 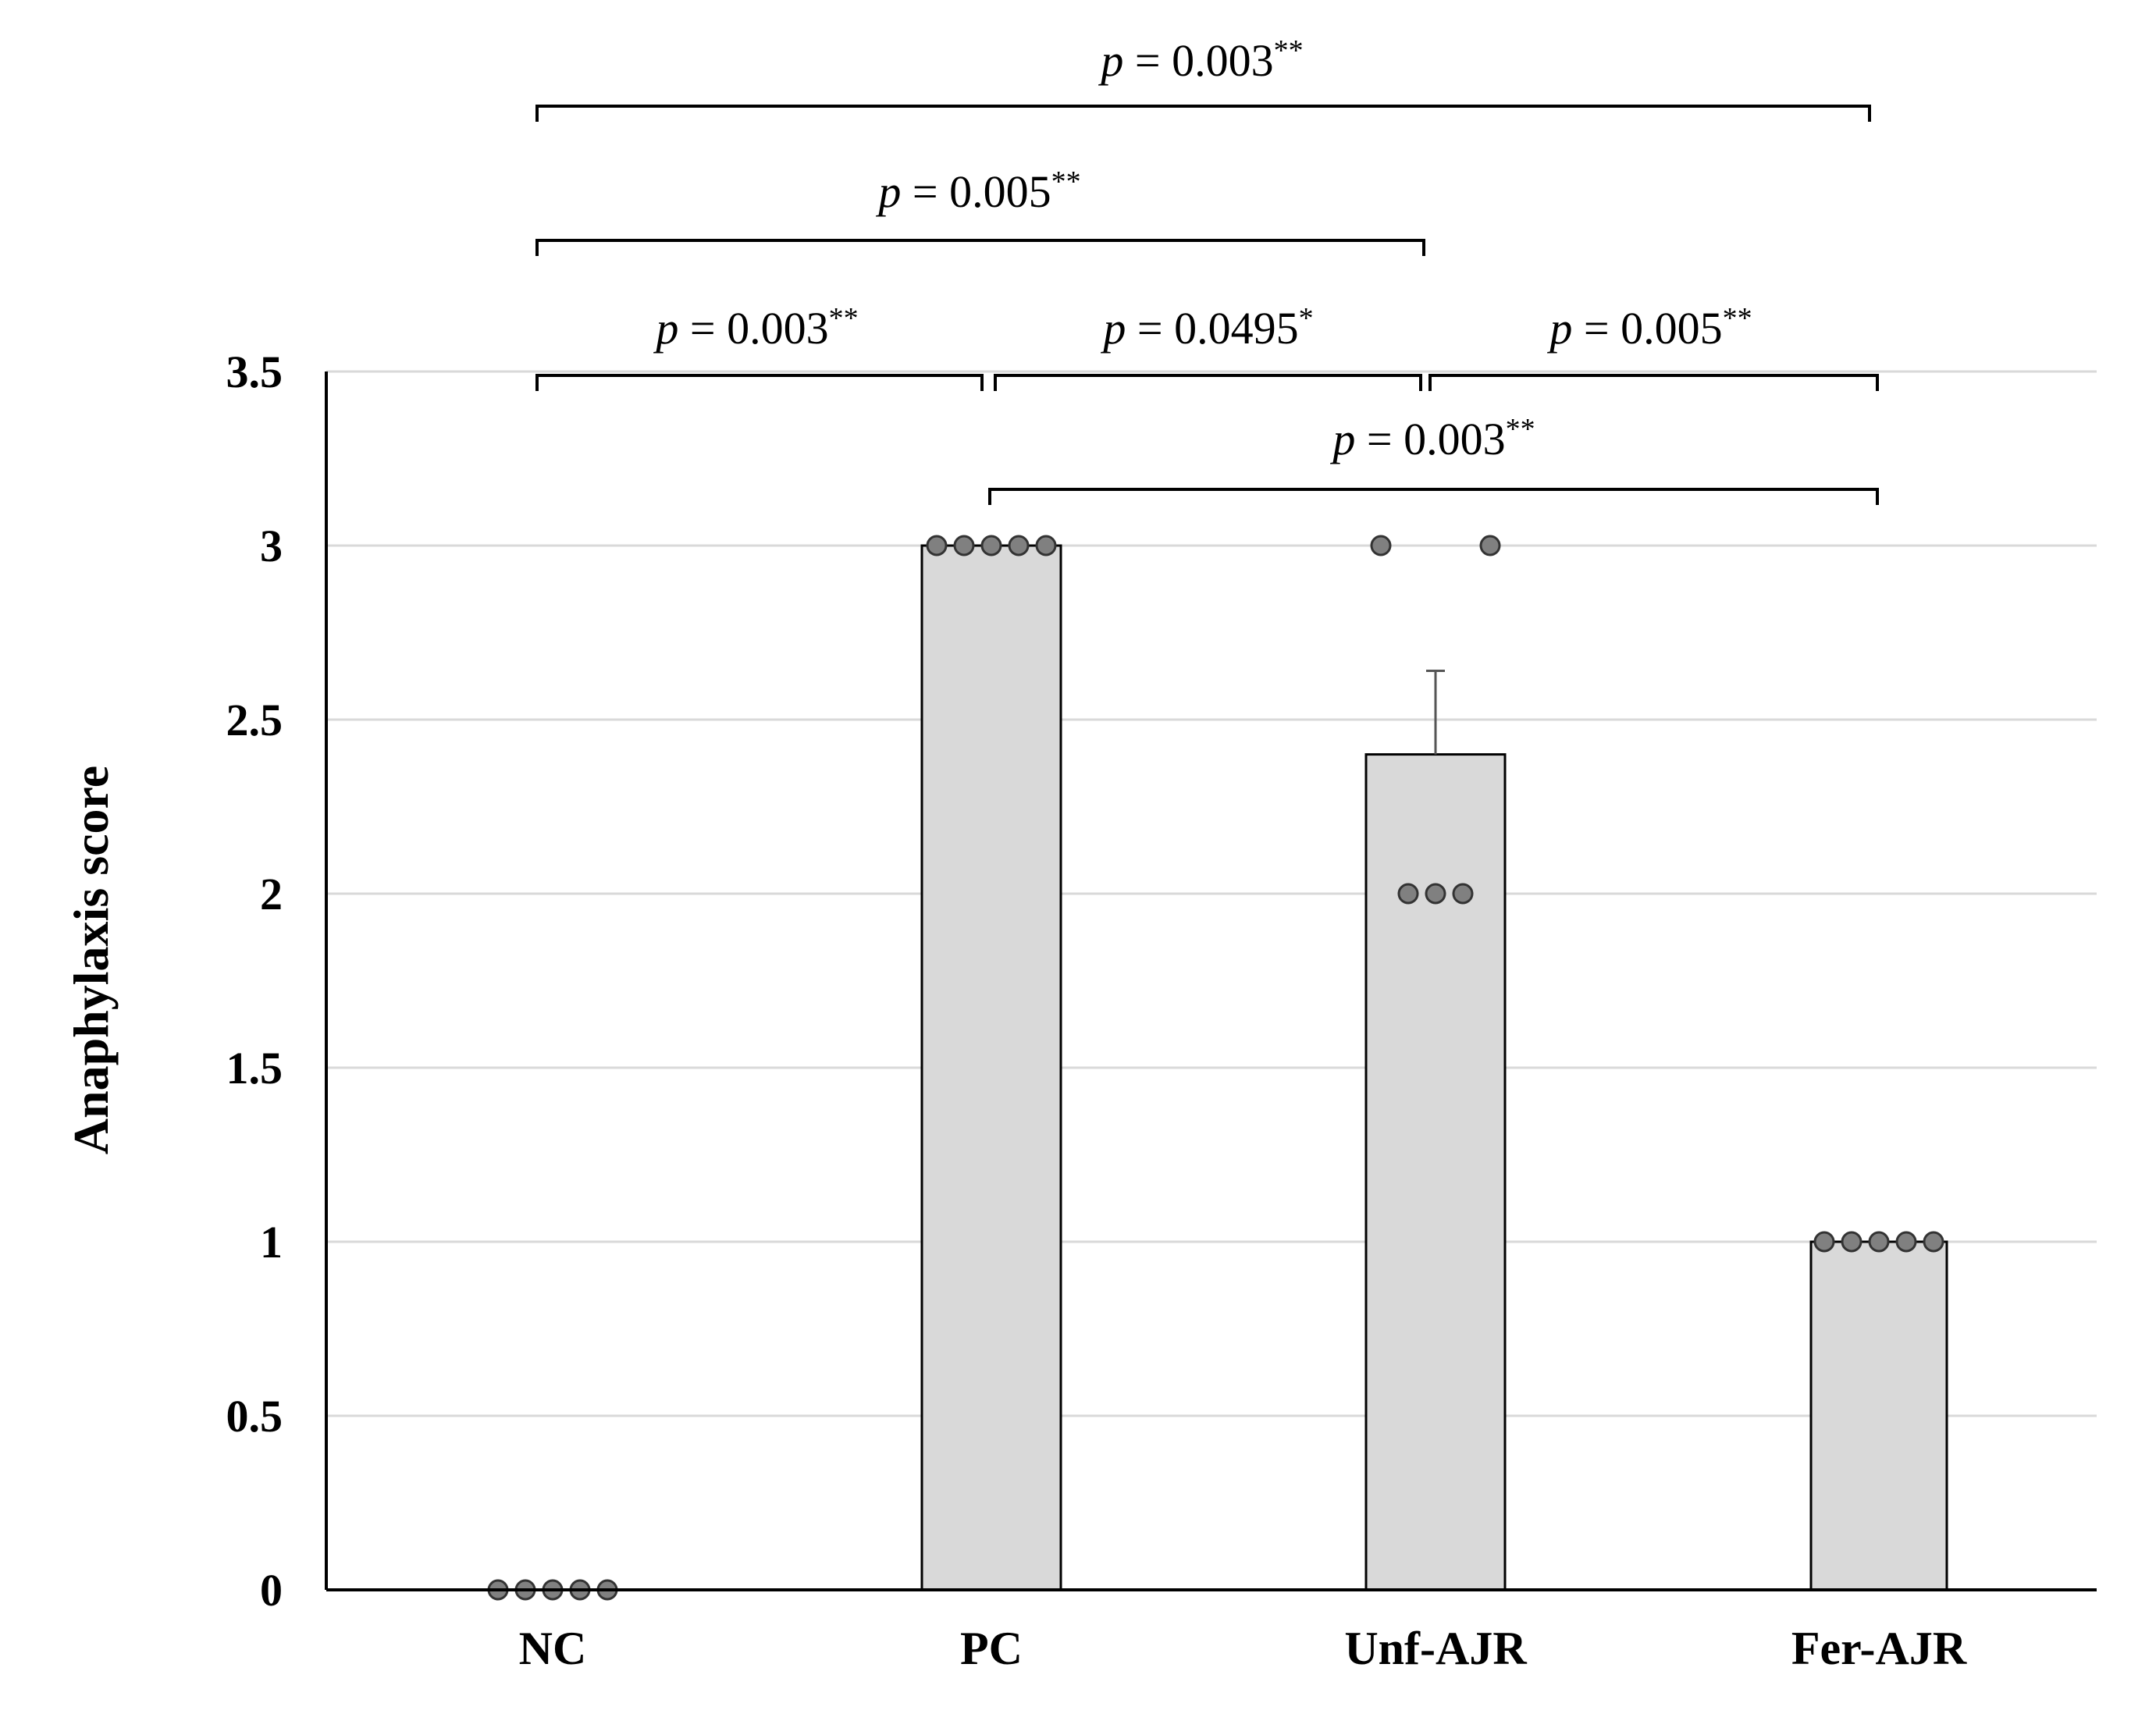 I want to click on y-tick-label: 3.5, so click(x=254, y=372).